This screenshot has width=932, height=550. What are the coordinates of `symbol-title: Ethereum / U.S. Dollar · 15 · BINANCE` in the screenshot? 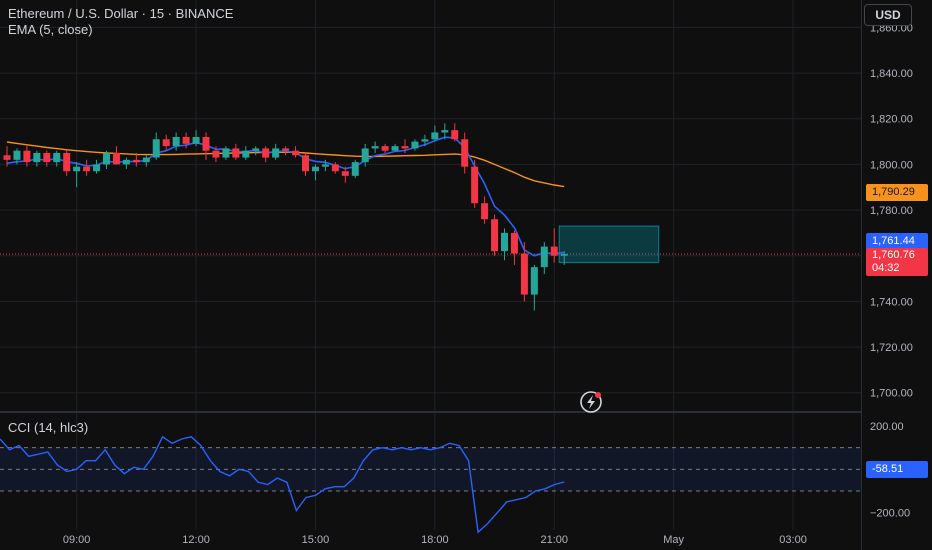 It's located at (121, 13).